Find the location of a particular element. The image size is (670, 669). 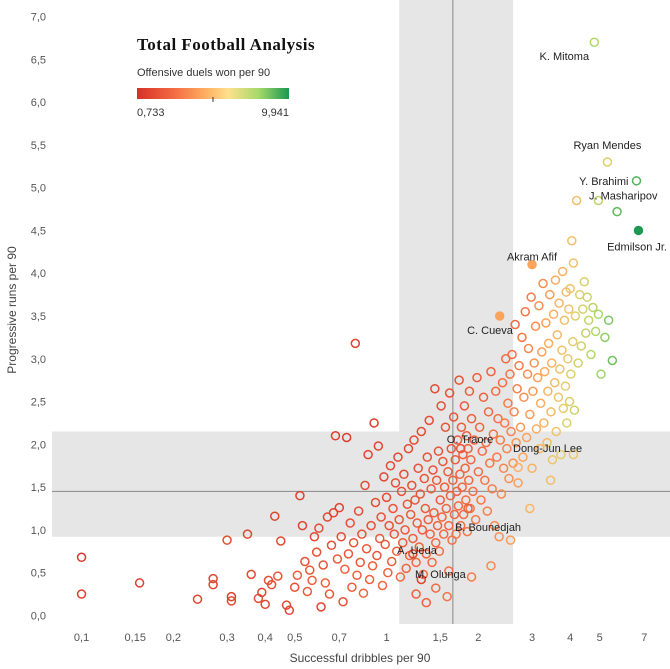

player-label: M. Olunga is located at coordinates (441, 575).